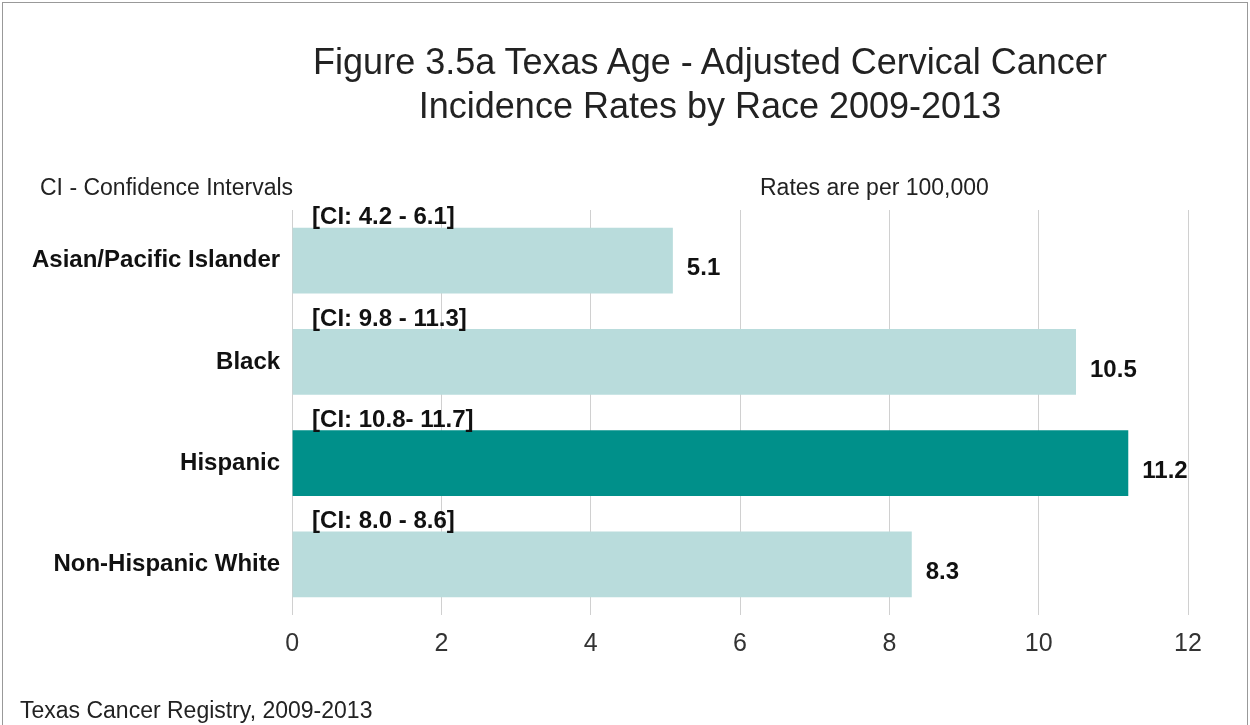 The width and height of the screenshot is (1250, 725). What do you see at coordinates (167, 562) in the screenshot?
I see `y-tick-label: Non-Hispanic White` at bounding box center [167, 562].